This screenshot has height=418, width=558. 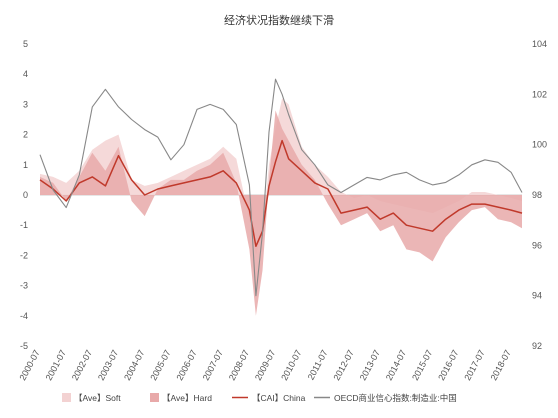 What do you see at coordinates (25, 104) in the screenshot?
I see `y-left-tick-label: 3` at bounding box center [25, 104].